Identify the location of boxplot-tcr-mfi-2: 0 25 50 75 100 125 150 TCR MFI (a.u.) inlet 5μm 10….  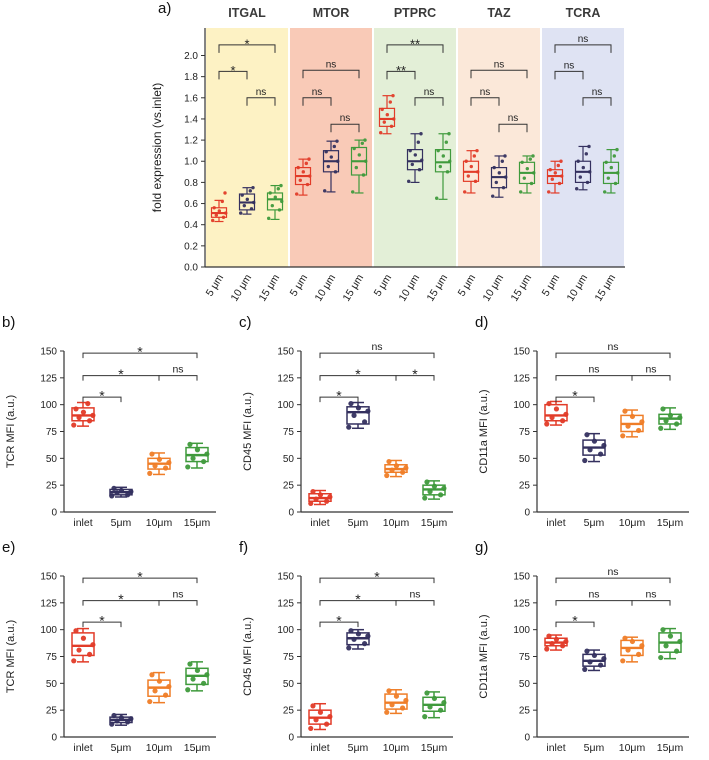
(110, 661).